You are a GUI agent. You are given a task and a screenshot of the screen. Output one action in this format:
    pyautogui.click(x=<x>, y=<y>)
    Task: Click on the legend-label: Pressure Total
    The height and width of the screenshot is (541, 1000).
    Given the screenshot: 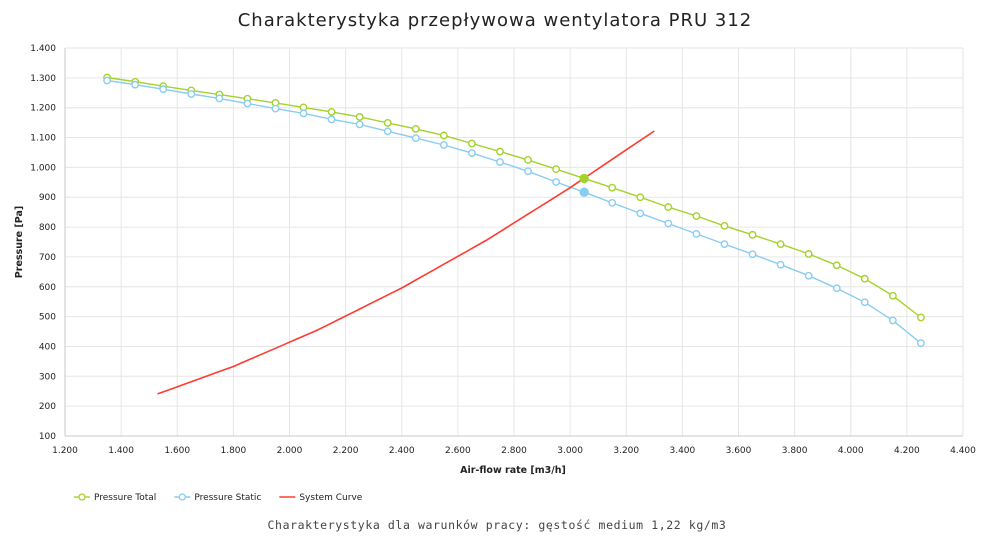 What is the action you would take?
    pyautogui.click(x=125, y=498)
    